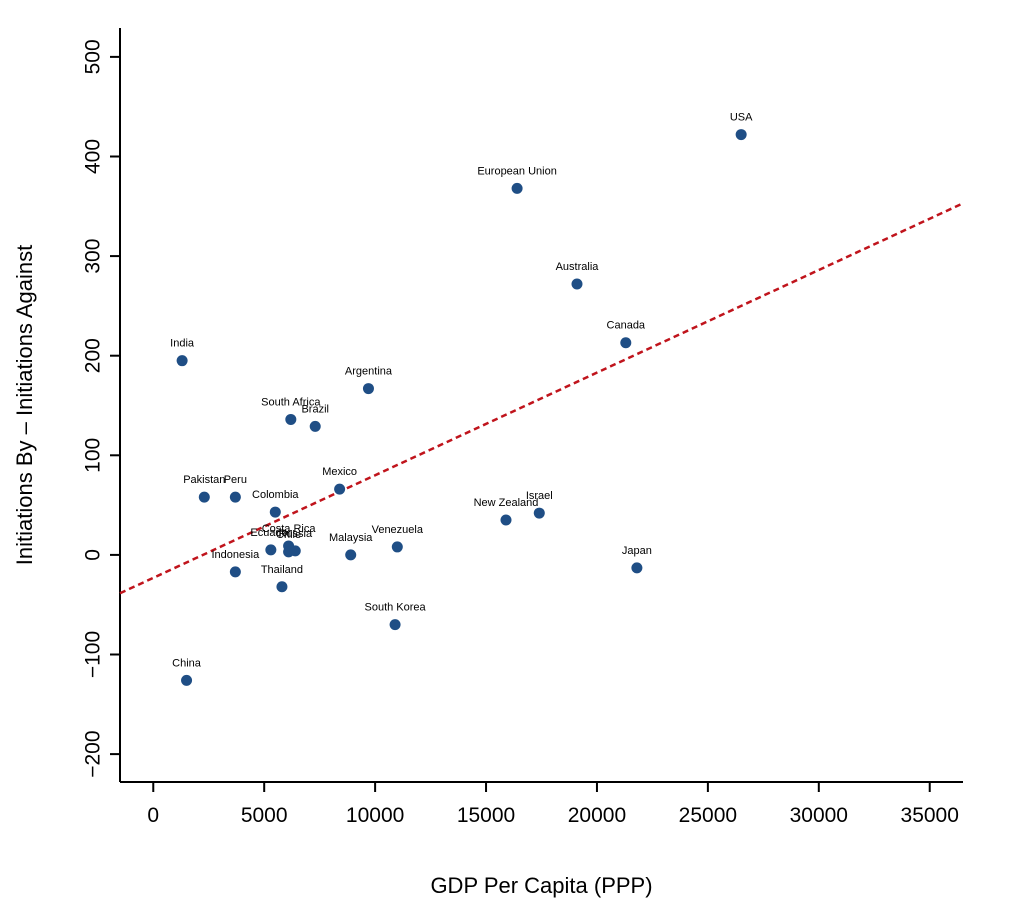 This screenshot has height=914, width=1024. What do you see at coordinates (539, 496) in the screenshot?
I see `point-label: Israel` at bounding box center [539, 496].